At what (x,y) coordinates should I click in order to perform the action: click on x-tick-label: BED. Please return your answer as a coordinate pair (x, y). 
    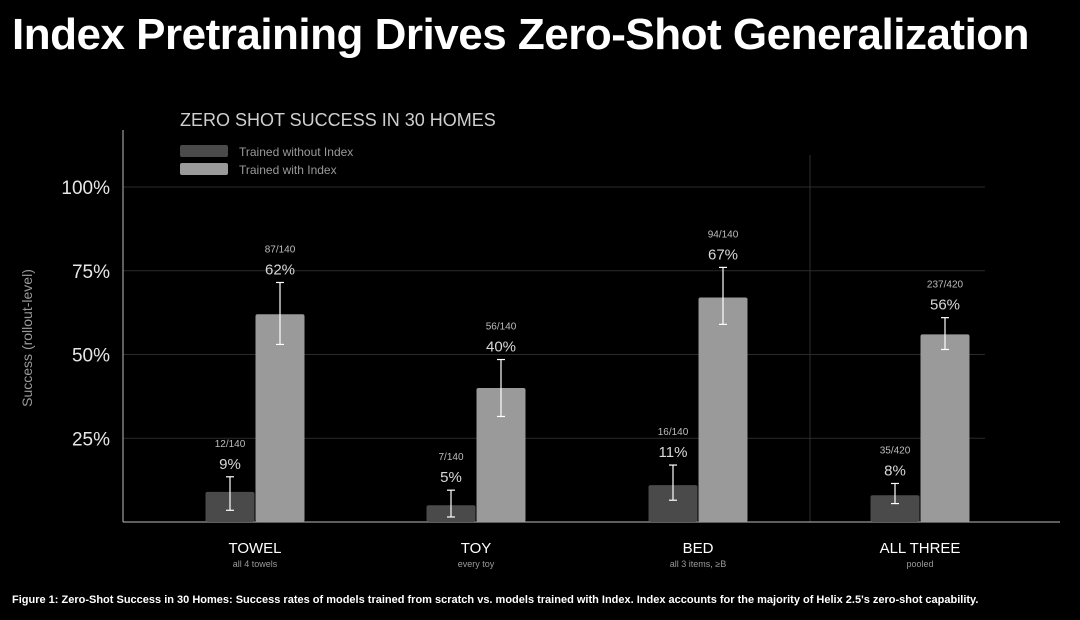
    Looking at the image, I should click on (698, 548).